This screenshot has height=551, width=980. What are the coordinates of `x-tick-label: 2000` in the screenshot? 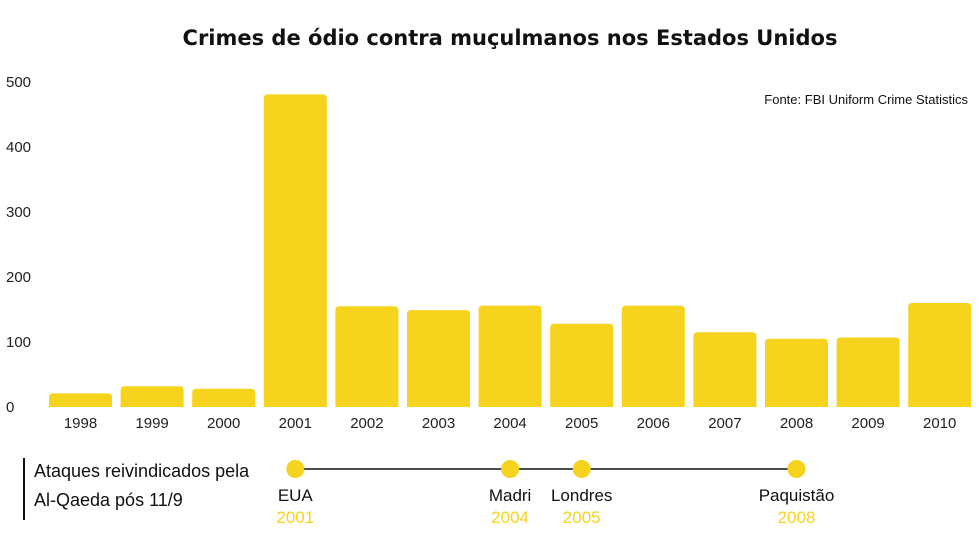 It's located at (223, 423).